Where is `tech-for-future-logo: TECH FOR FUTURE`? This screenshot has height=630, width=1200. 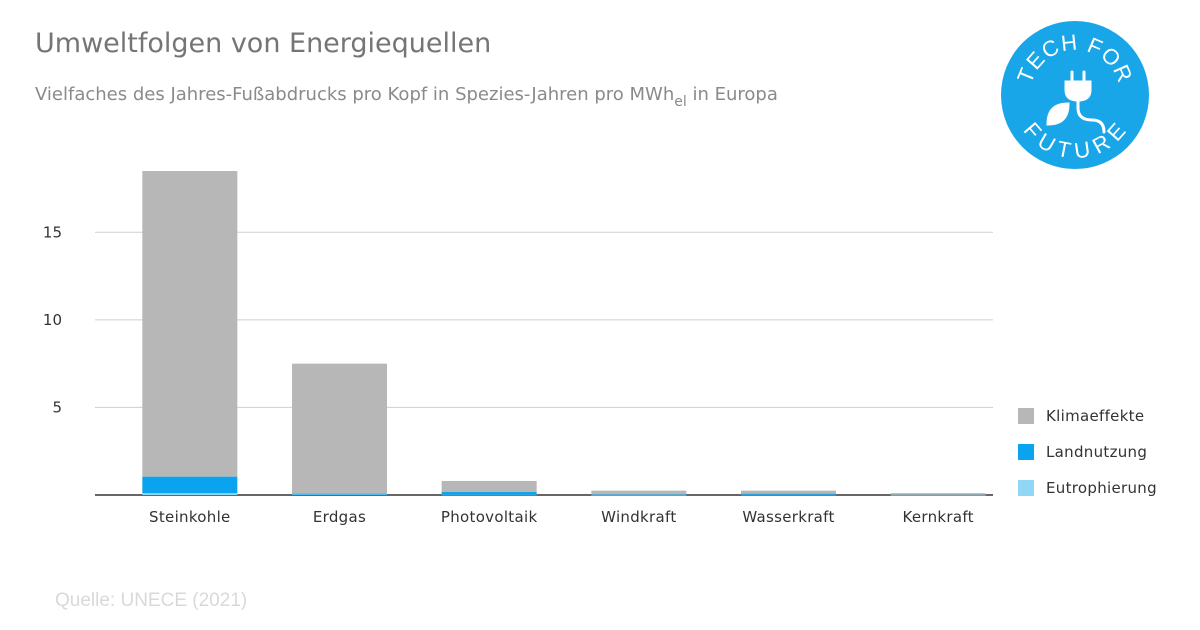
tech-for-future-logo: TECH FOR FUTURE is located at coordinates (1075, 95).